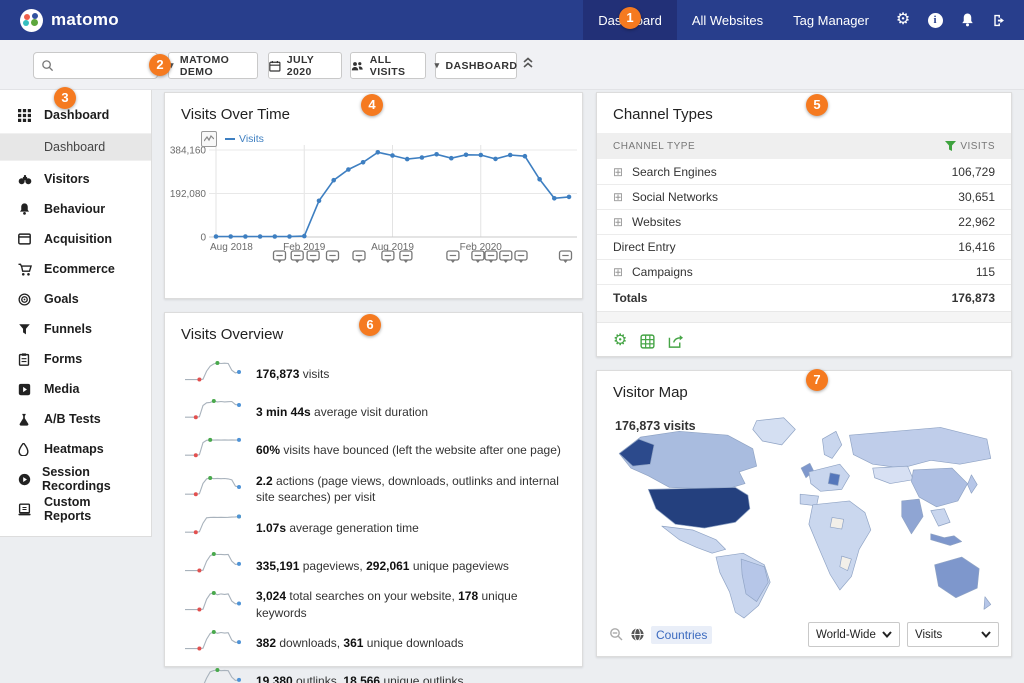 The height and width of the screenshot is (683, 1024). Describe the element at coordinates (804, 246) in the screenshot. I see `channel-row-direct-entry: Direct Entry 16,416` at that location.